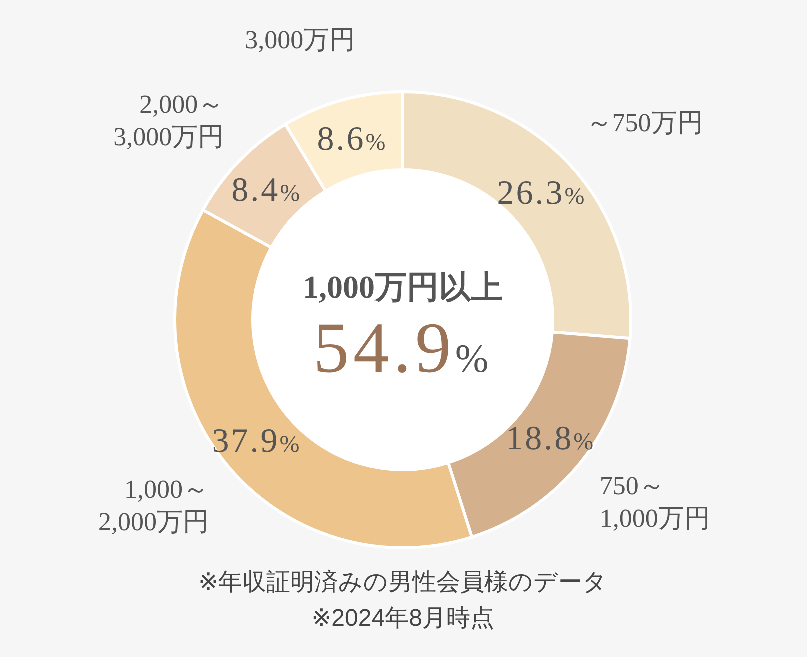 This screenshot has height=657, width=807. Describe the element at coordinates (403, 618) in the screenshot. I see `text: ※2024年8月時点` at that location.